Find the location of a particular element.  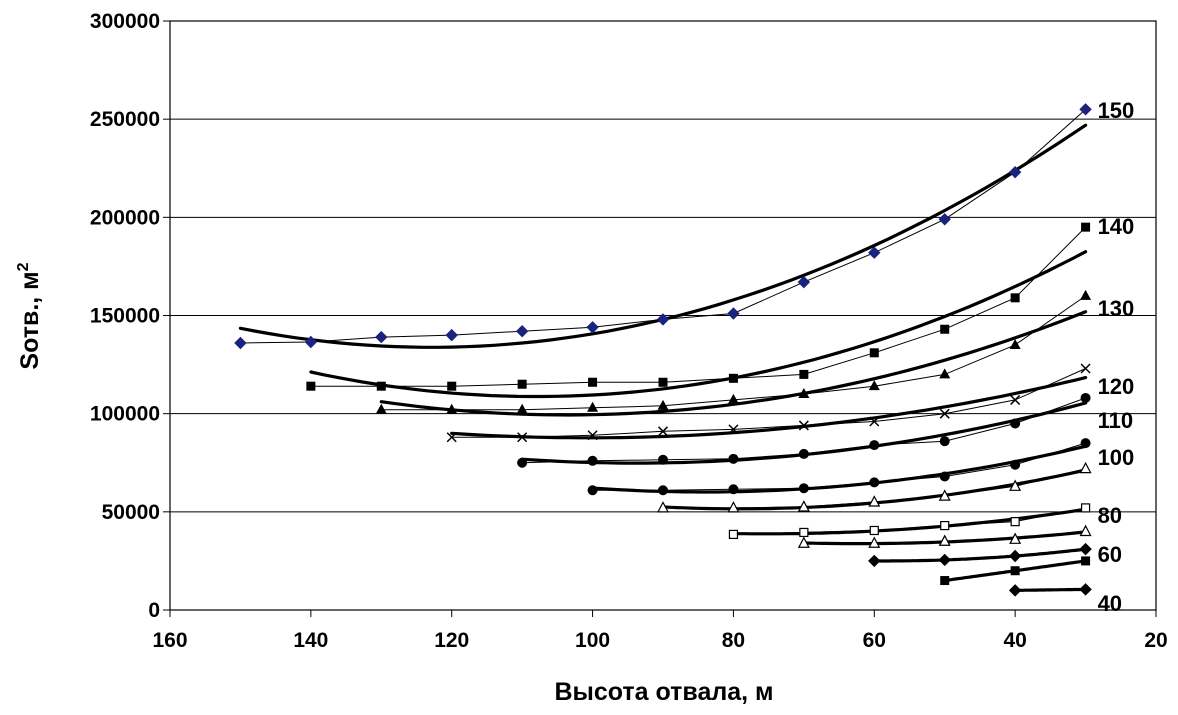

x-tick-label-140: 140 is located at coordinates (310, 640).